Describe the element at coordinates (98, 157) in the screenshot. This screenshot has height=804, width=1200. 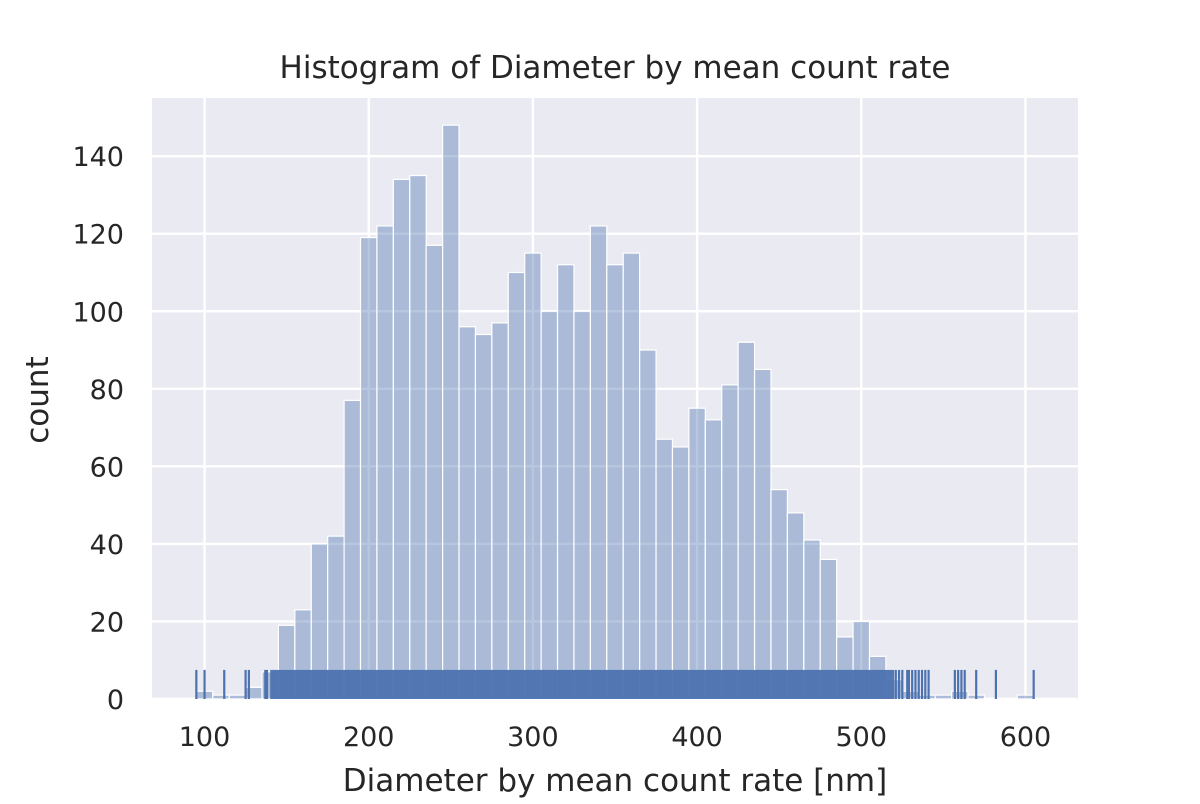
I see `y-tick-label: 140` at that location.